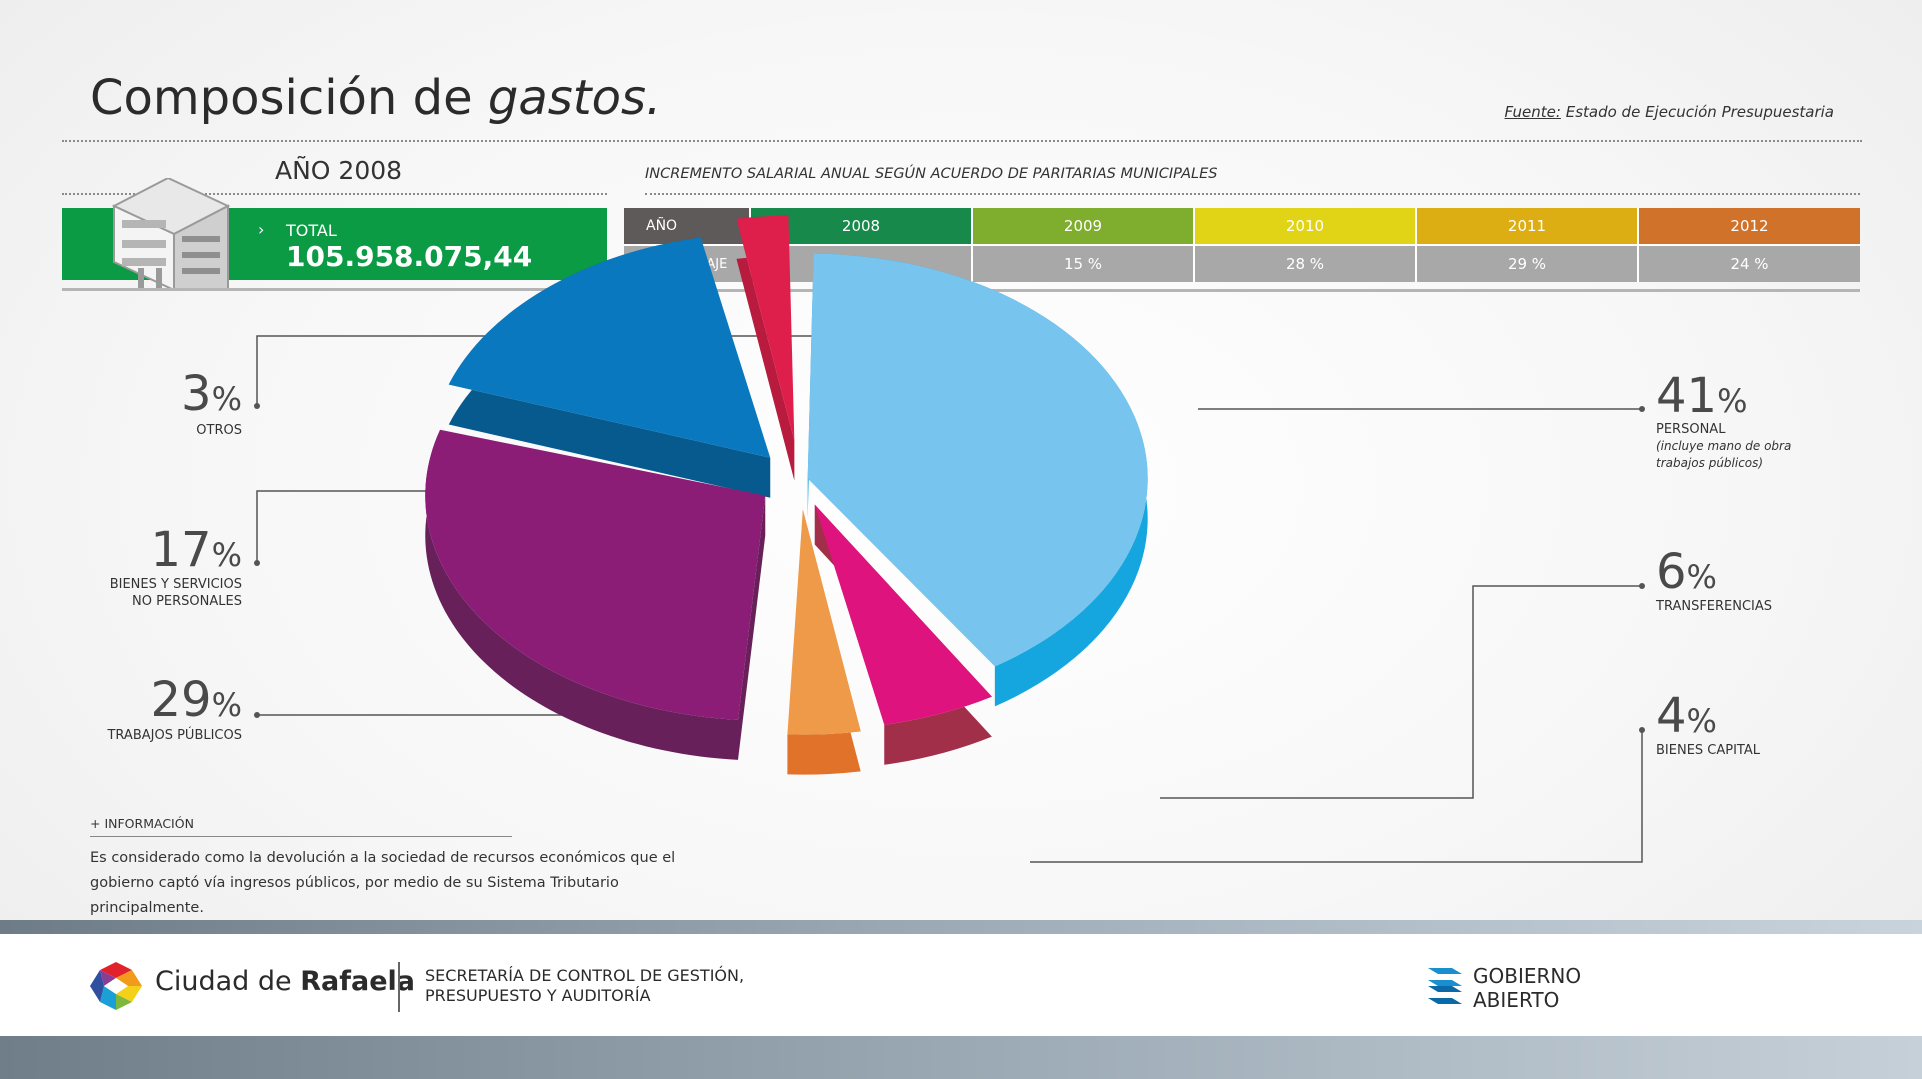 The image size is (1922, 1079). I want to click on title-main: Composición de, so click(281, 98).